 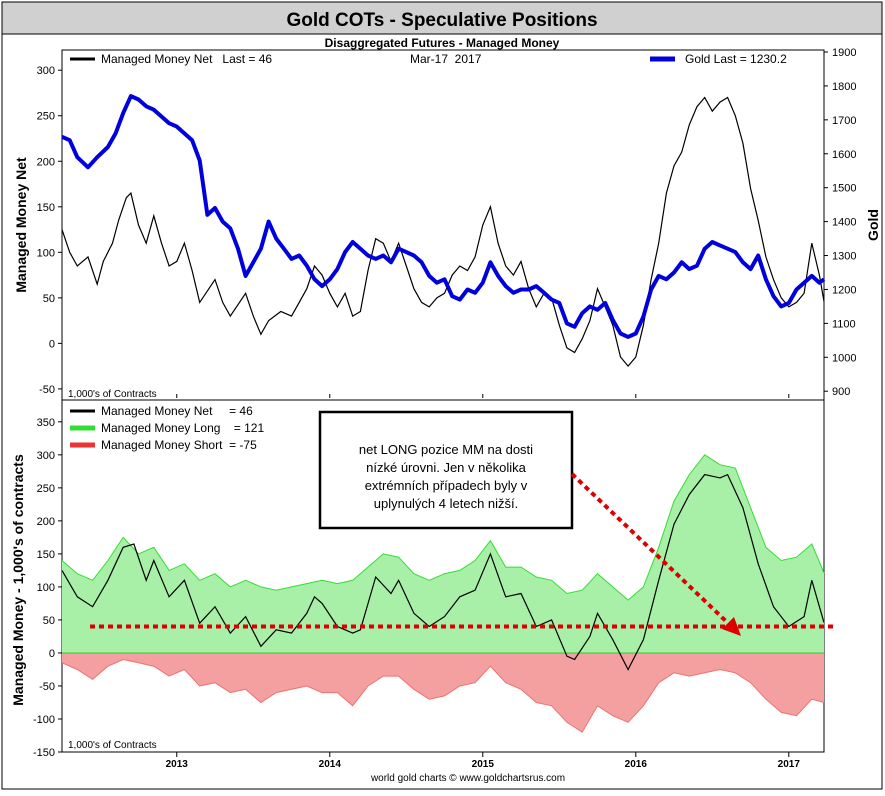 What do you see at coordinates (446, 59) in the screenshot?
I see `top-date-label: Mar-17 2017` at bounding box center [446, 59].